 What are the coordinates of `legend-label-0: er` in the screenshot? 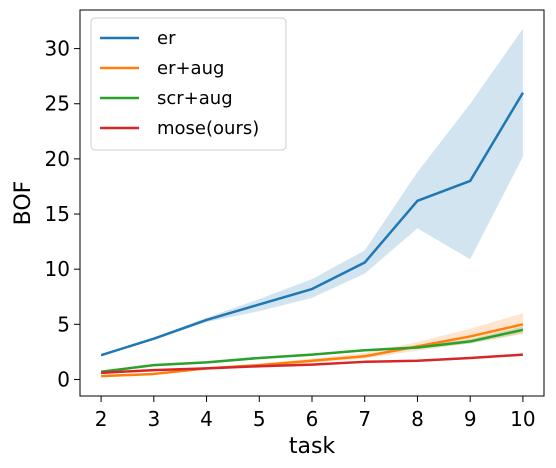 It's located at (166, 38).